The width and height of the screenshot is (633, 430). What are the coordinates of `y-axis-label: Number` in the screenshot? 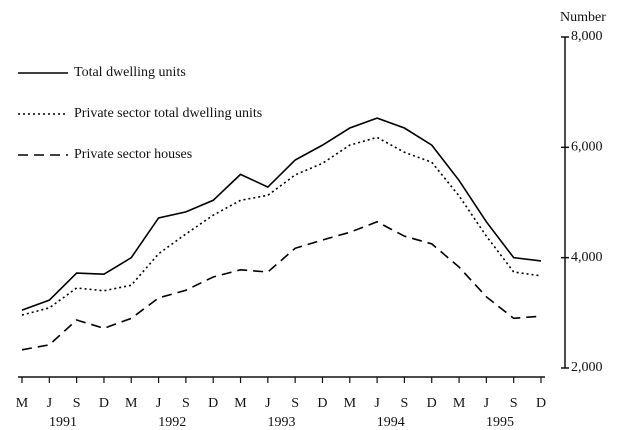 It's located at (583, 17).